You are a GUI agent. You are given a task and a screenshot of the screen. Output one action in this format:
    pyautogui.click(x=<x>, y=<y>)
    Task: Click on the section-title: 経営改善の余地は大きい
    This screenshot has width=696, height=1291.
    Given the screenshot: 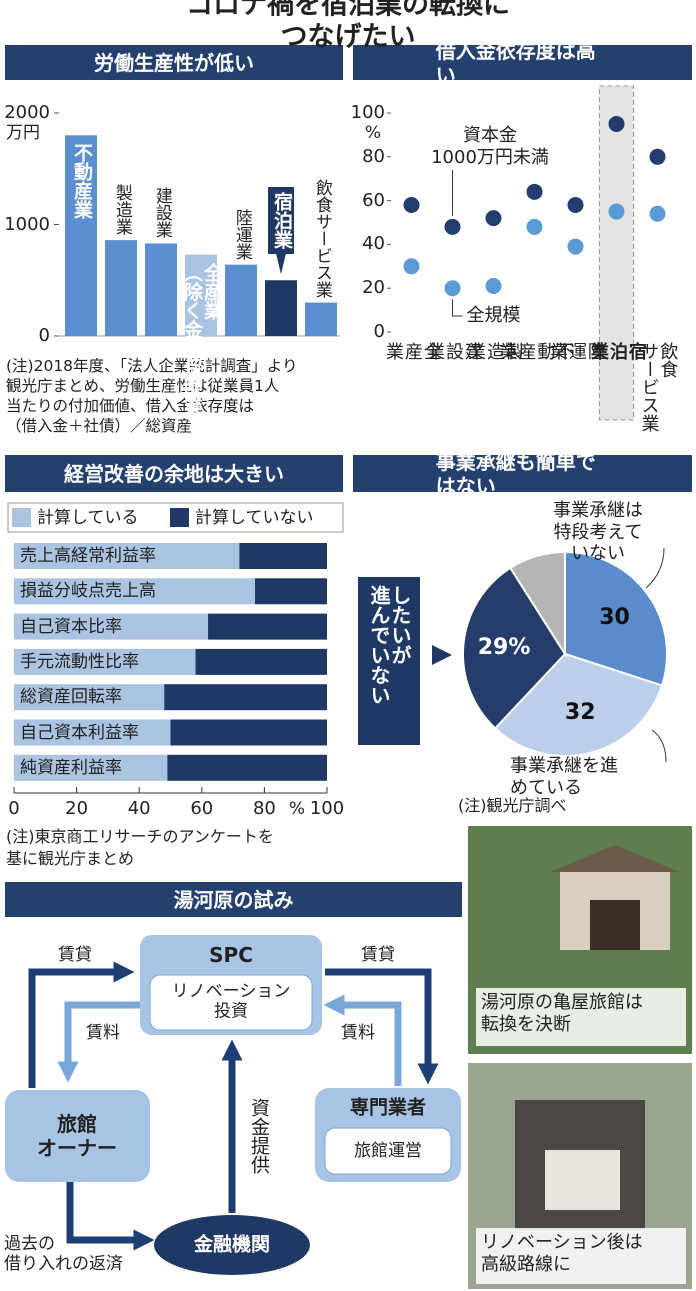 What is the action you would take?
    pyautogui.click(x=174, y=473)
    